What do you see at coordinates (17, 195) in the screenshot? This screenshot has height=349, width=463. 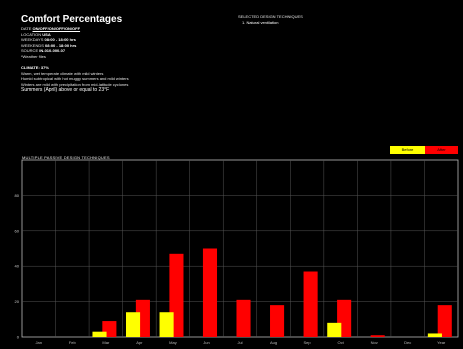 I see `y-tick-label: 80` at bounding box center [17, 195].